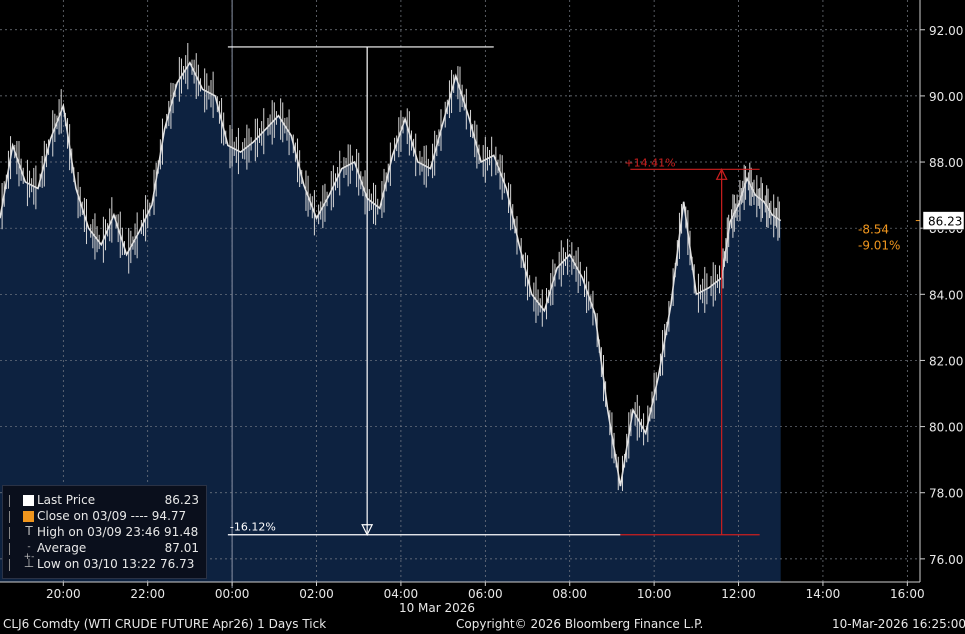 Image resolution: width=965 pixels, height=634 pixels. I want to click on y-tick-label-0: 76.00, so click(946, 560).